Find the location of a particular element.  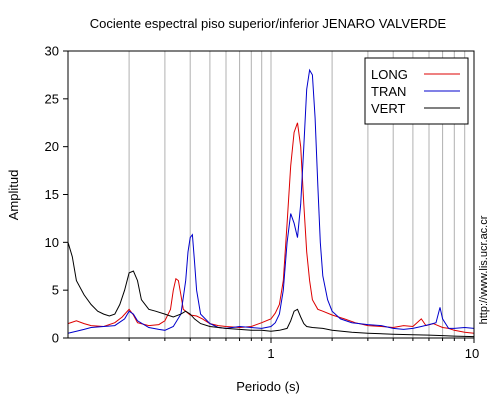

y-tick-label: 0 is located at coordinates (55, 338).